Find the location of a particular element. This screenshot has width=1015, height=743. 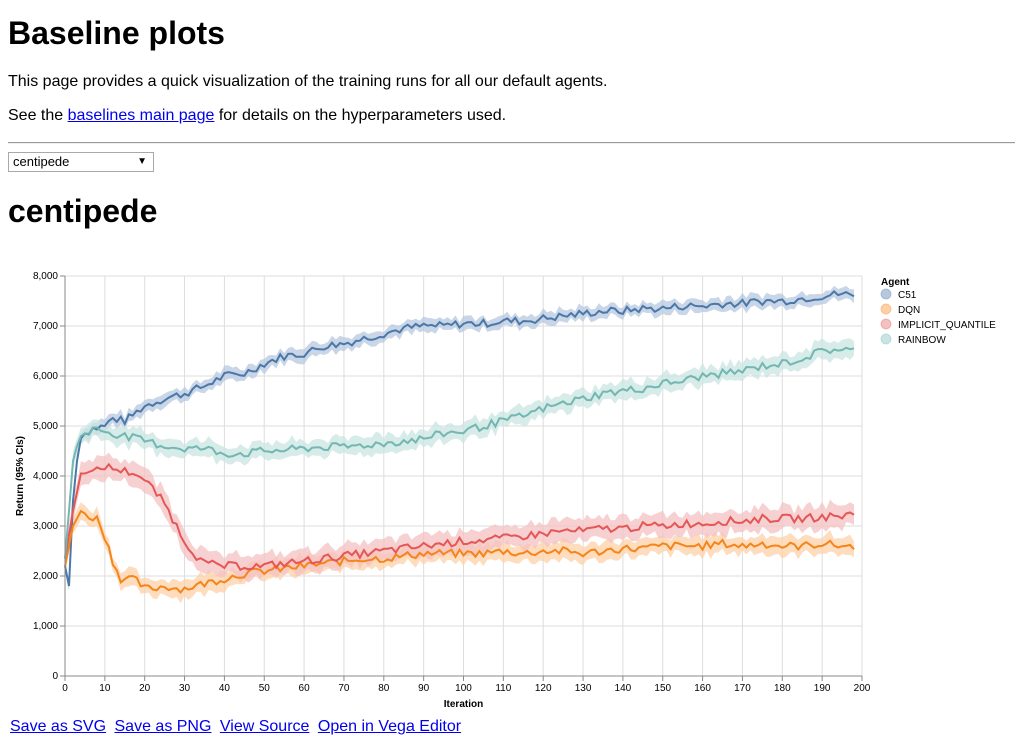

save-png-link: Save as PNG is located at coordinates (163, 726).